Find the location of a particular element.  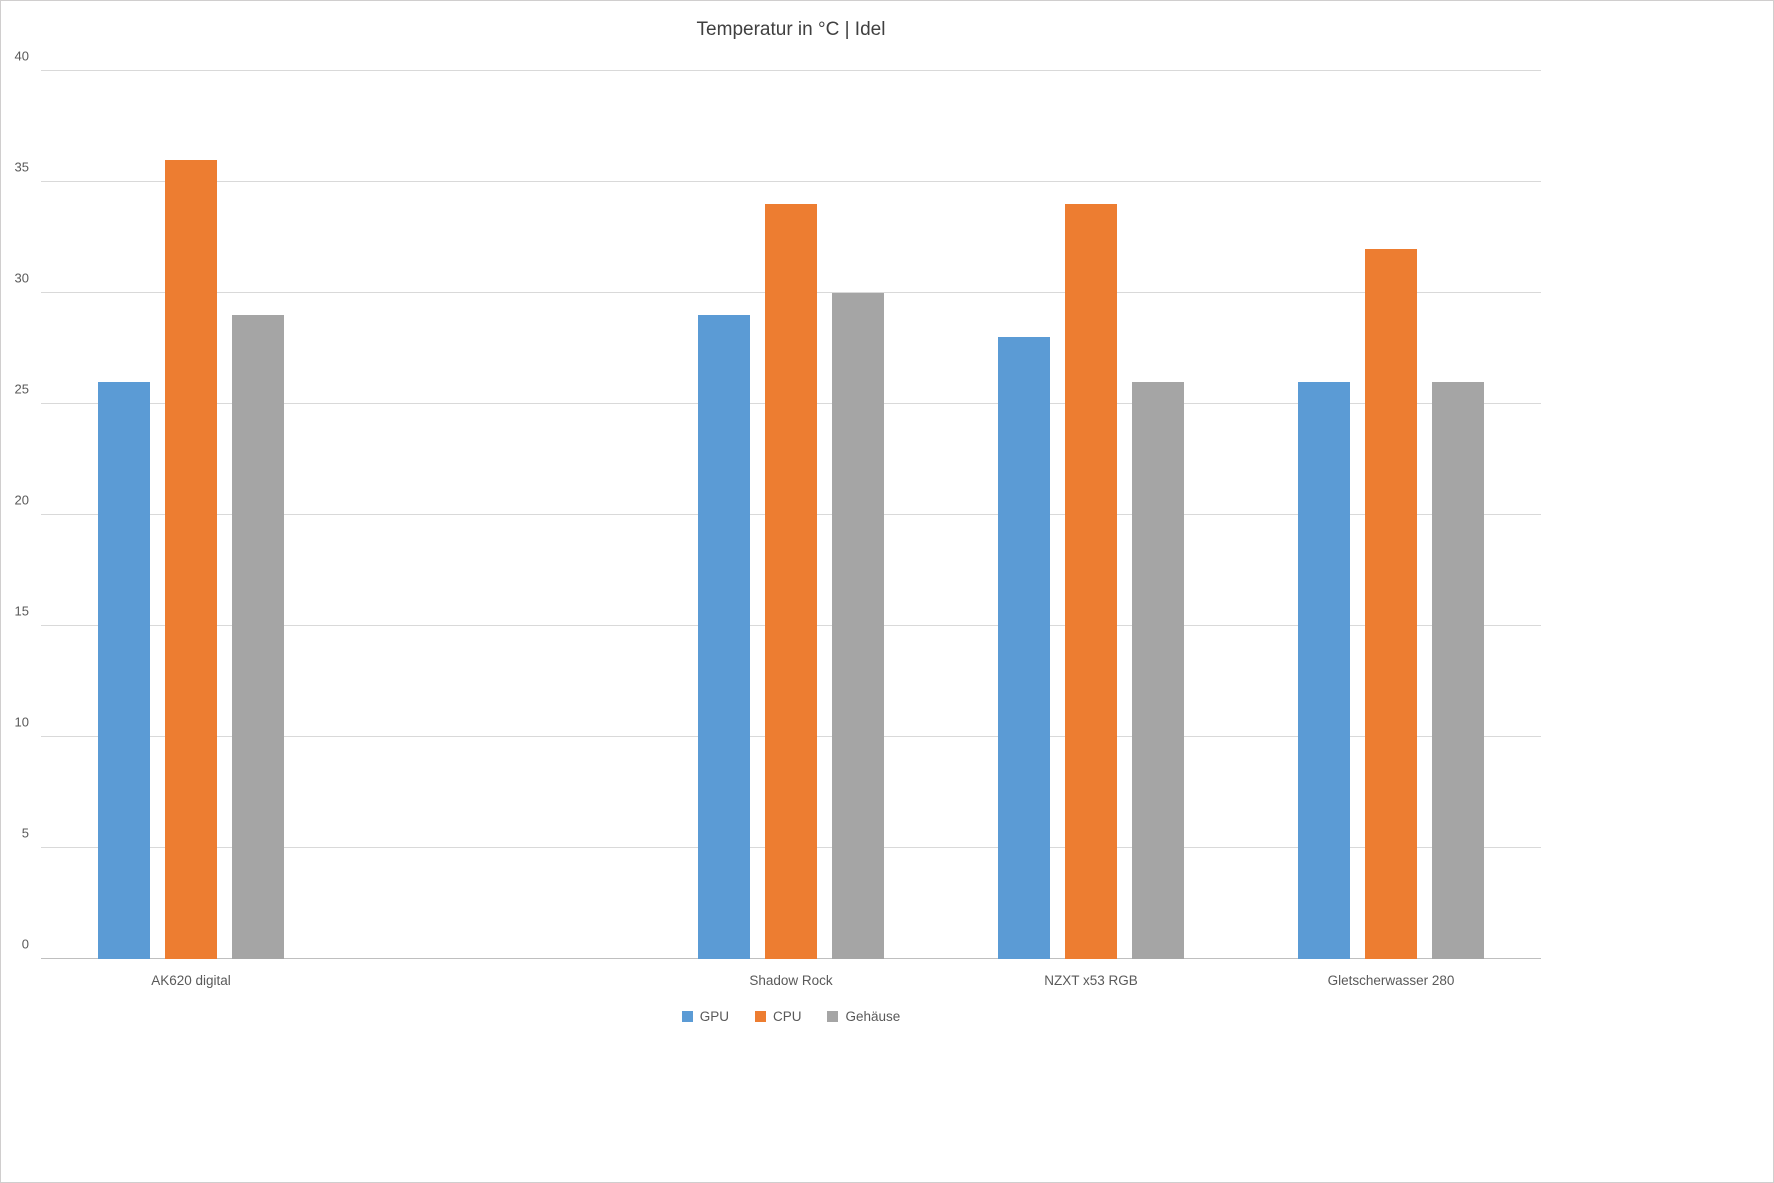

legend-item-gpu: GPU is located at coordinates (705, 1016).